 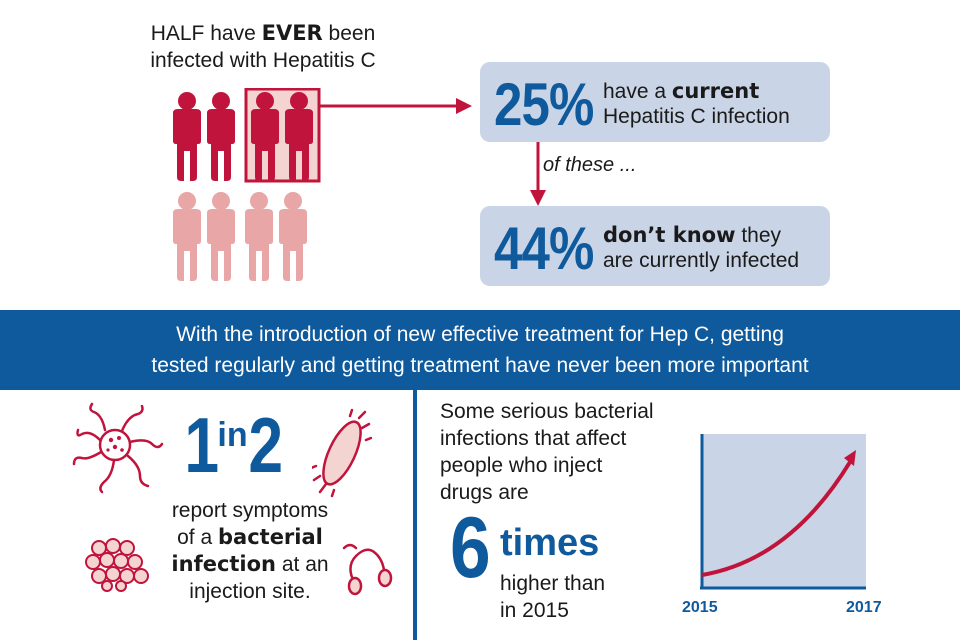 What do you see at coordinates (250, 591) in the screenshot?
I see `caption-text: injection site.` at bounding box center [250, 591].